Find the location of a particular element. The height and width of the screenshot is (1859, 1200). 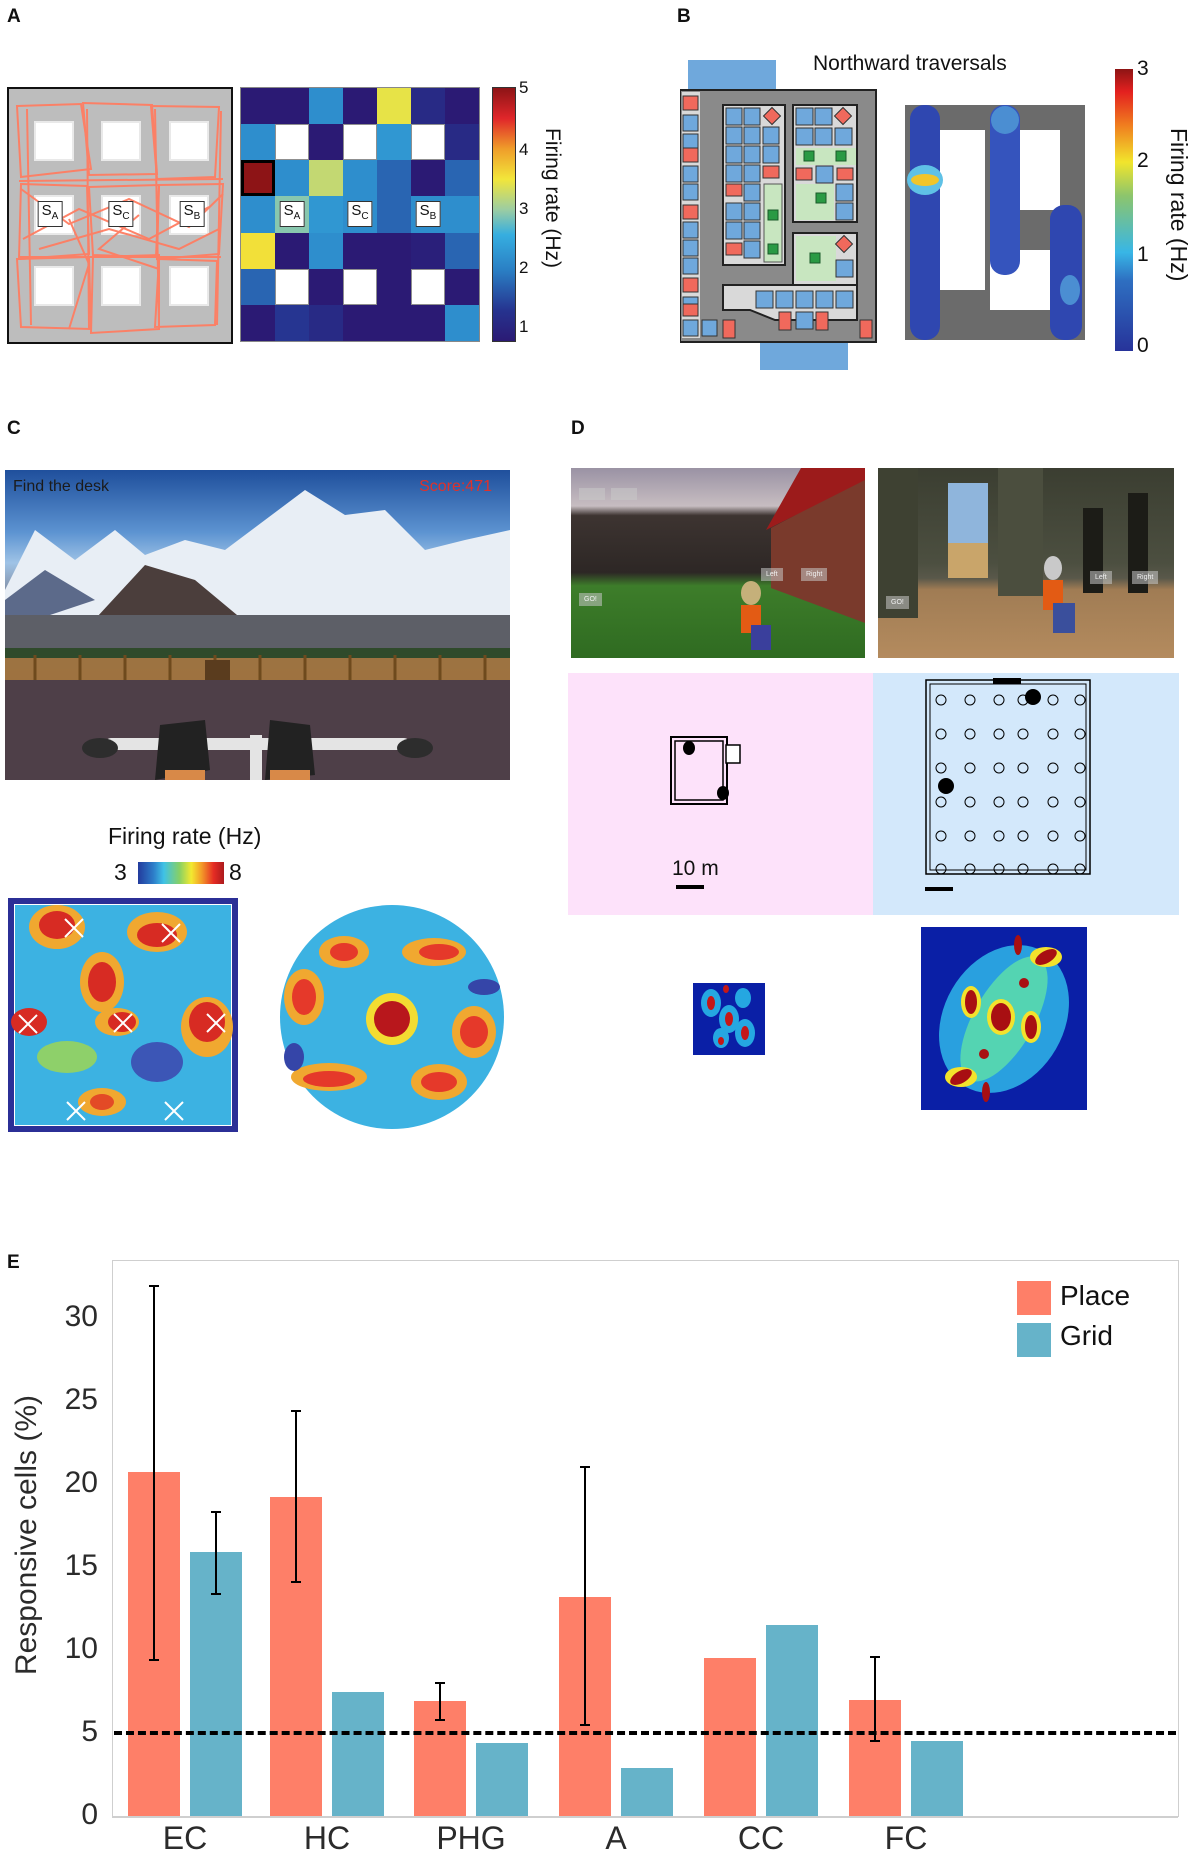

panel-c-game-screenshot: Find the desk Score:471 is located at coordinates (257, 625).